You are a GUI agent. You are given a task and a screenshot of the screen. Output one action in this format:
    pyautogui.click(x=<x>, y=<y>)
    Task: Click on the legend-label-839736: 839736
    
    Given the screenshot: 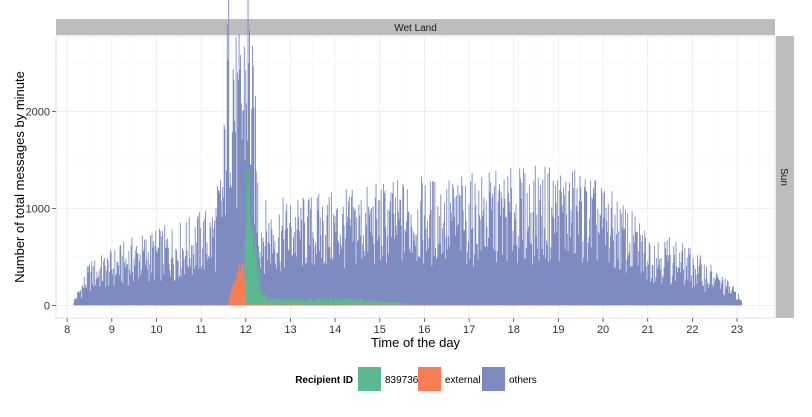 What is the action you would take?
    pyautogui.click(x=402, y=380)
    